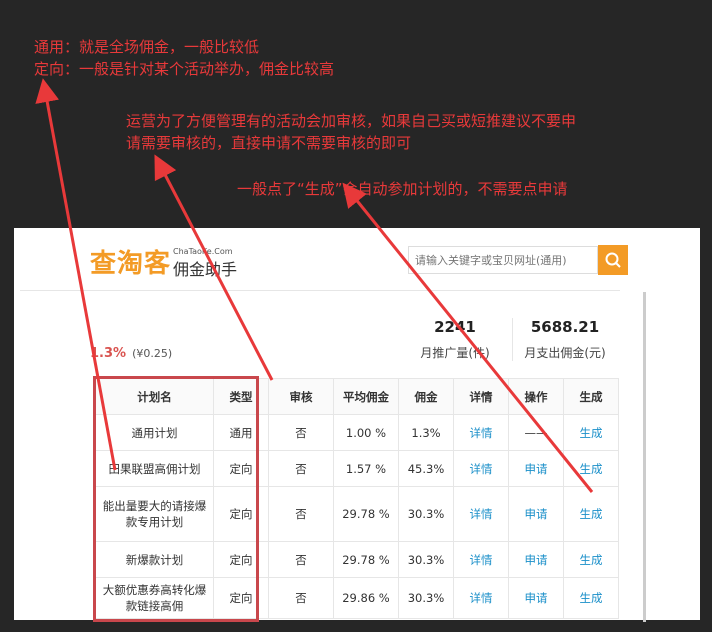  What do you see at coordinates (76, 274) in the screenshot?
I see `arrow-type` at bounding box center [76, 274].